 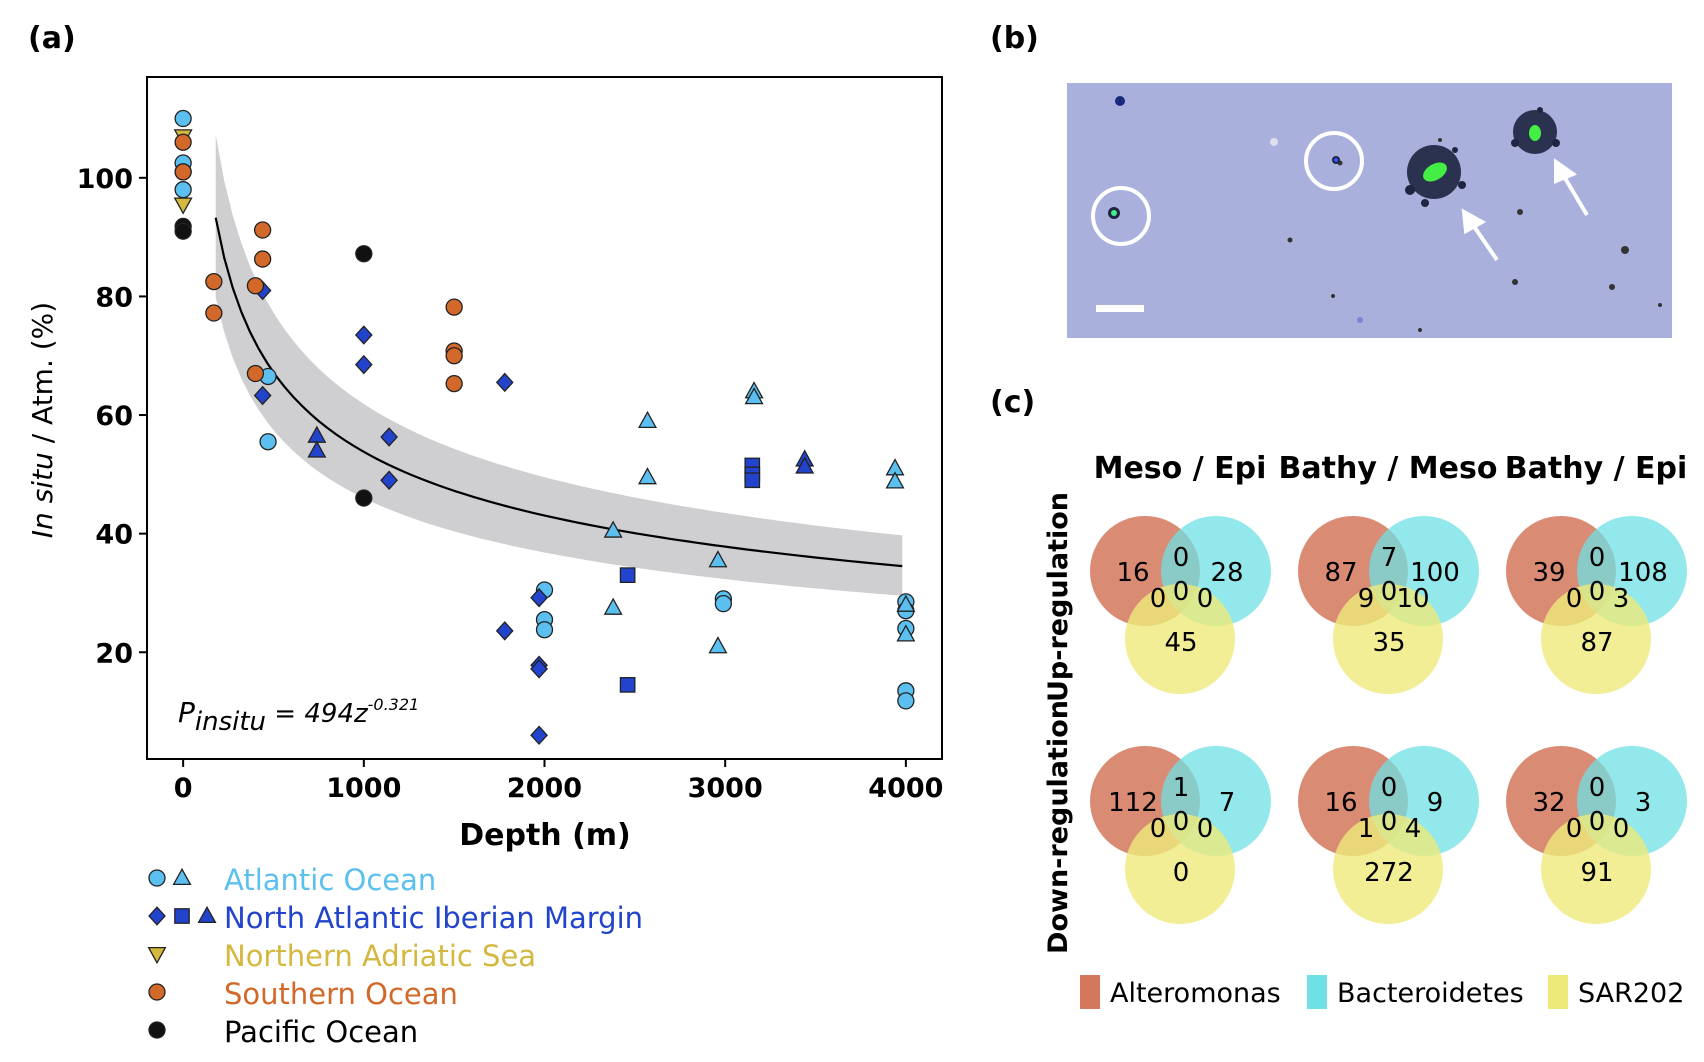 I want to click on venn-count-c: 0, so click(x=1181, y=873).